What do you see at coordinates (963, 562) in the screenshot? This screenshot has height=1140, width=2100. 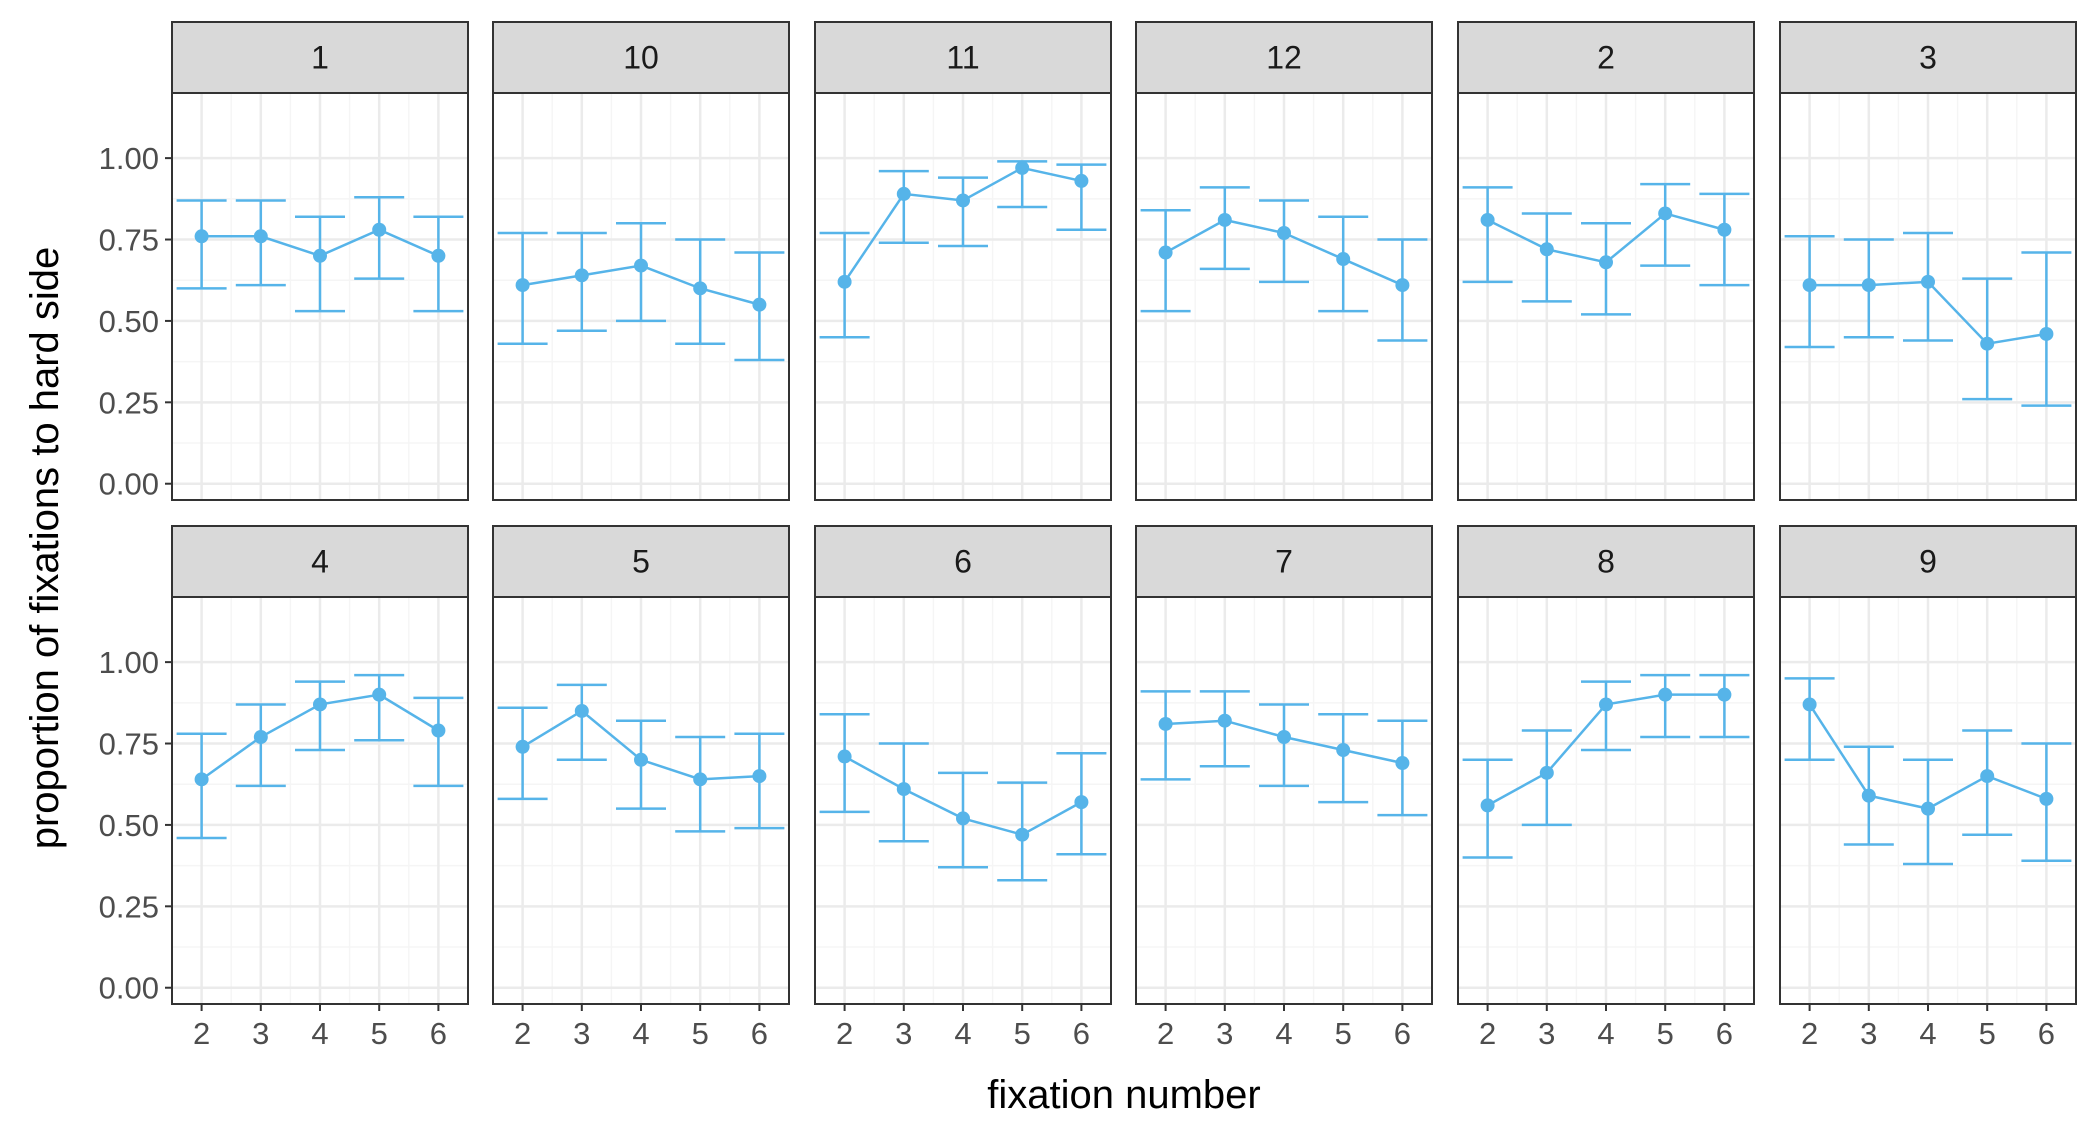 I see `facet-strip-label: 6` at bounding box center [963, 562].